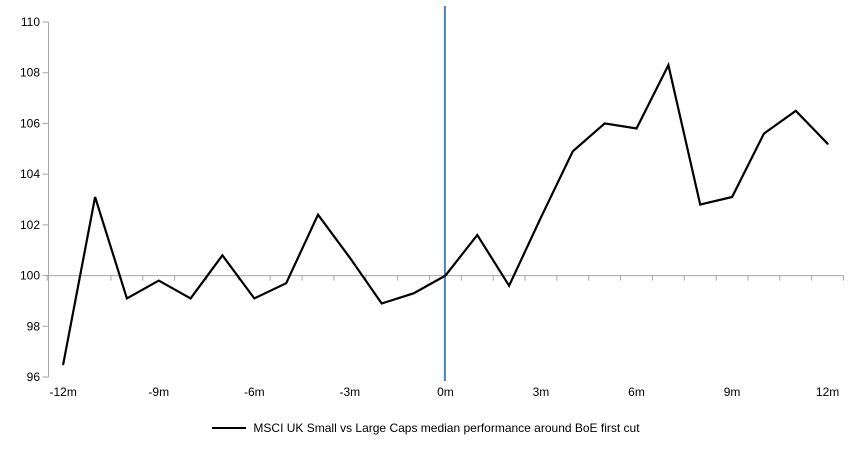  Describe the element at coordinates (541, 392) in the screenshot. I see `x-tick-label: 3m` at that location.